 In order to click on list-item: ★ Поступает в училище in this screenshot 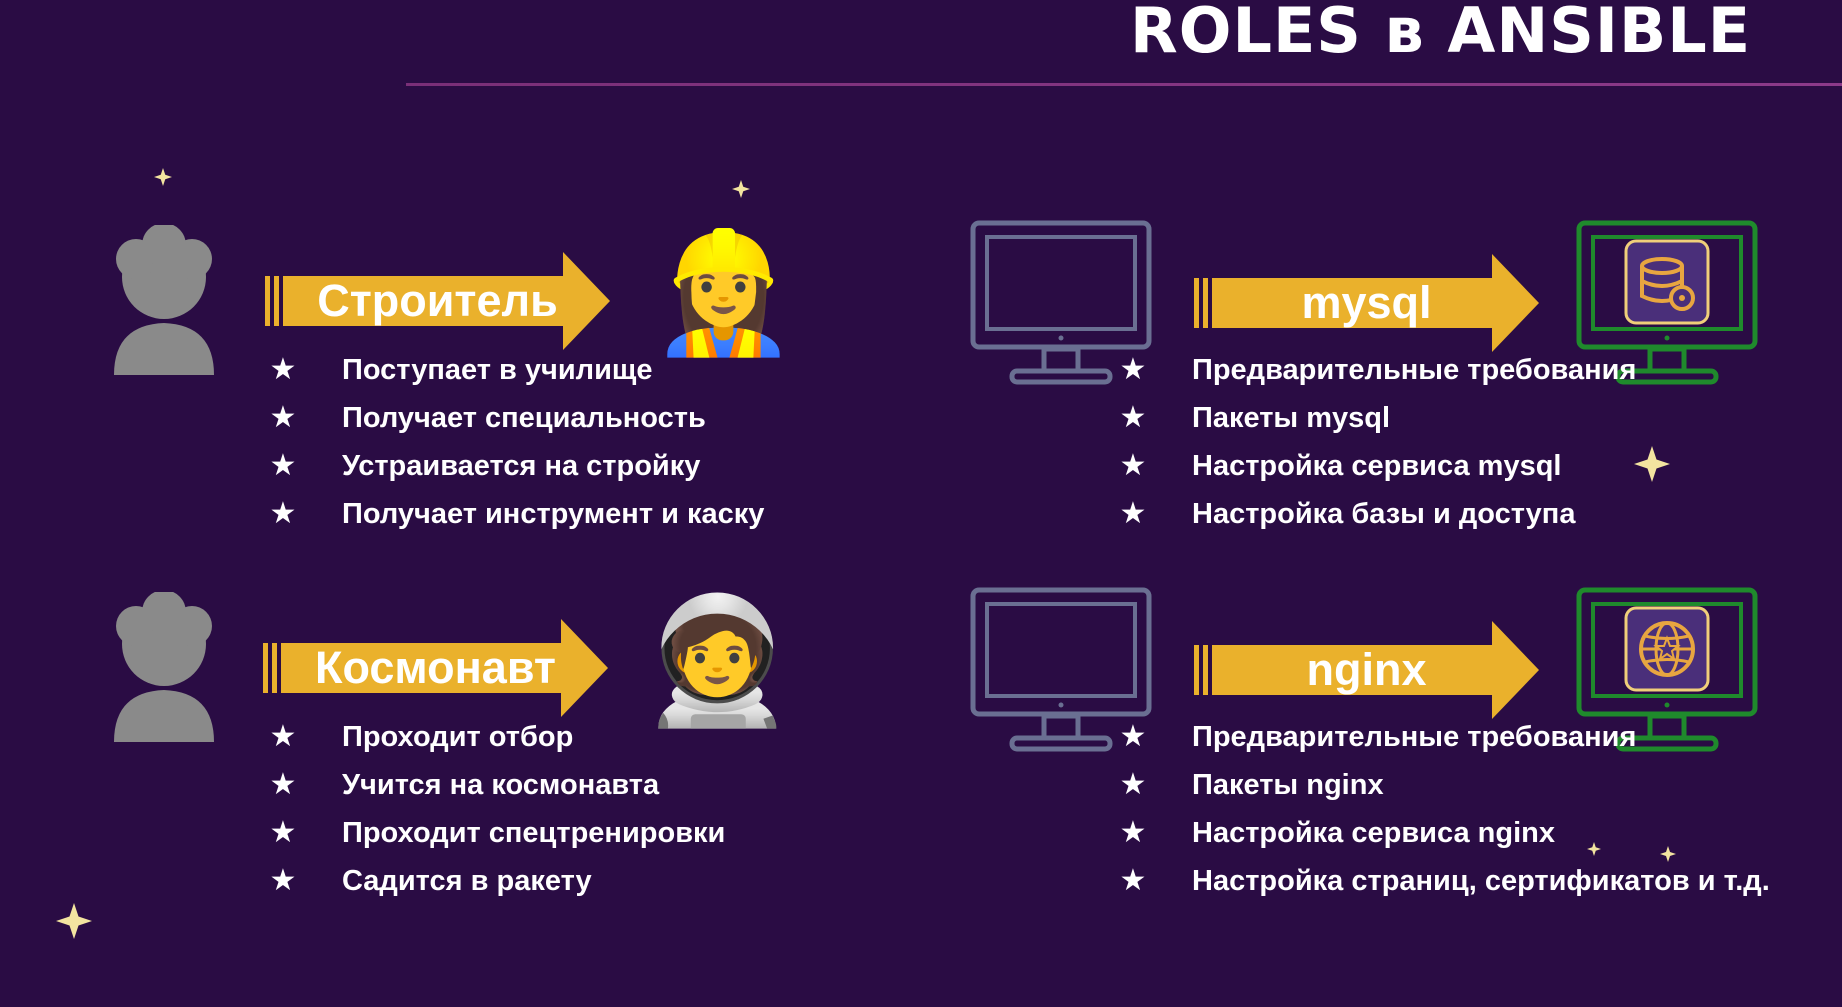, I will do `click(516, 370)`.